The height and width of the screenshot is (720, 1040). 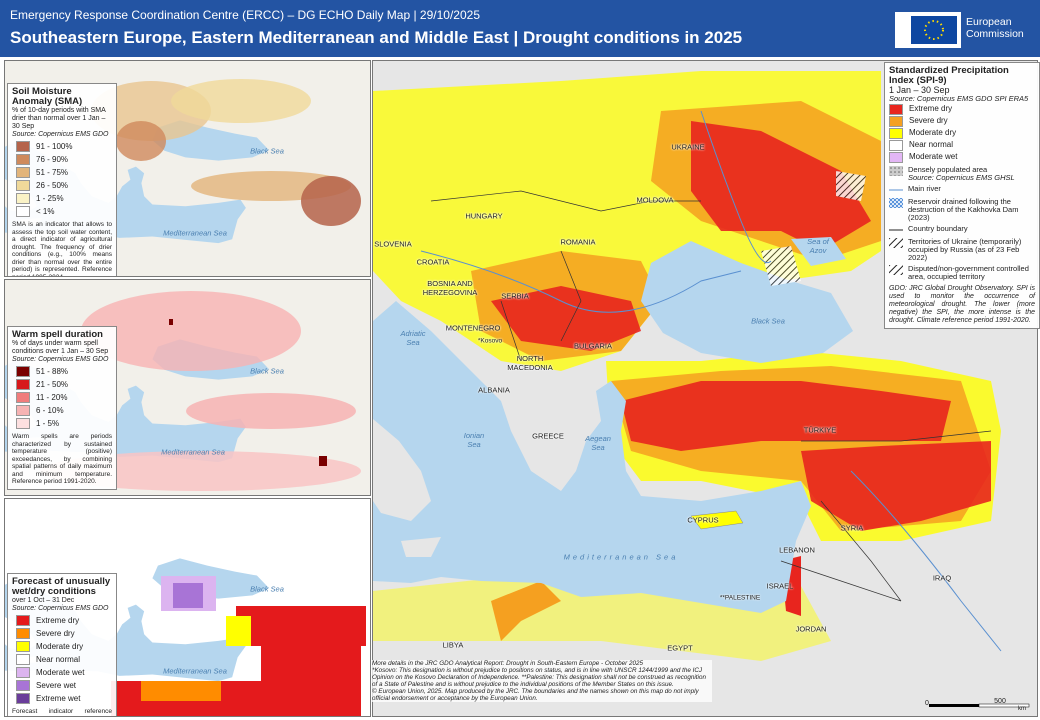 What do you see at coordinates (548, 436) in the screenshot?
I see `country-label: GREECE` at bounding box center [548, 436].